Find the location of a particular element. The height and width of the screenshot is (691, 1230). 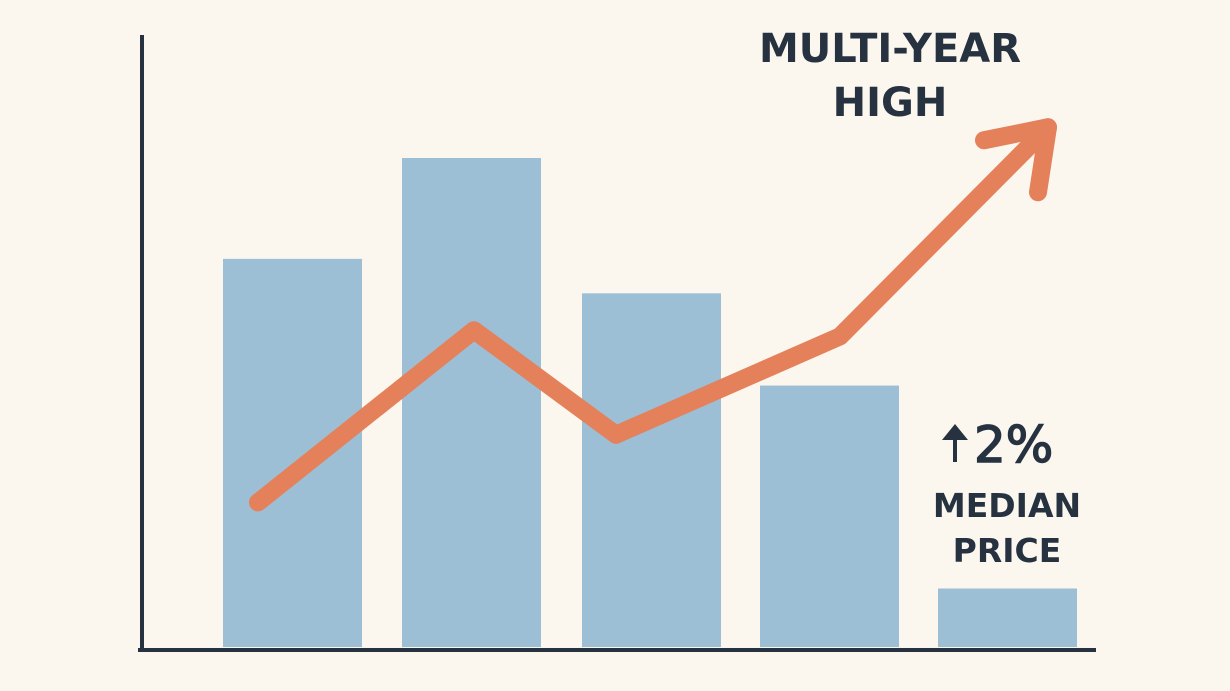

caption-line-1: MEDIAN is located at coordinates (1007, 505).